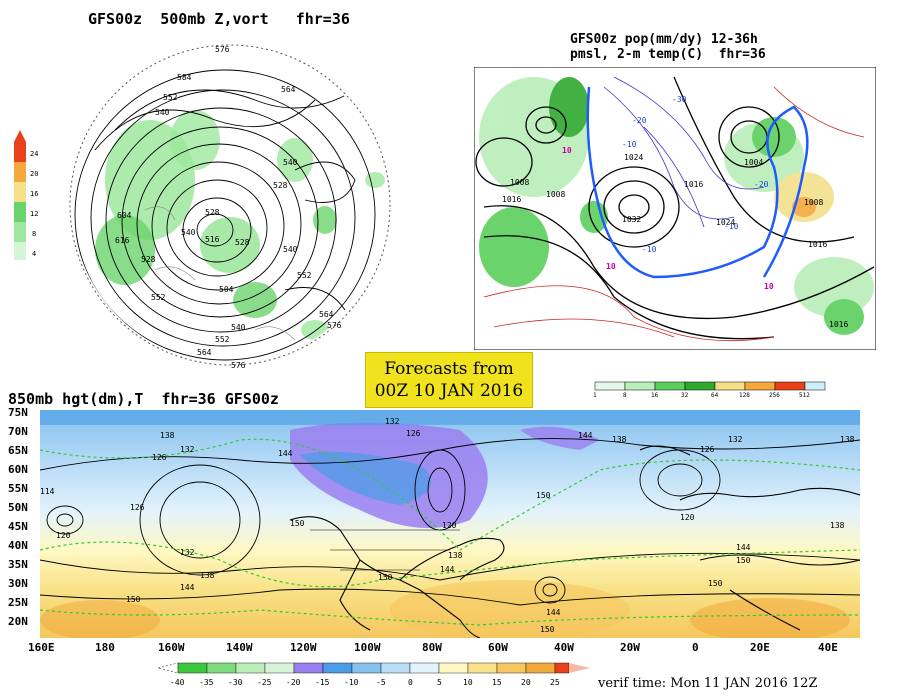  What do you see at coordinates (760, 647) in the screenshot?
I see `lon-label: 20E` at bounding box center [760, 647].